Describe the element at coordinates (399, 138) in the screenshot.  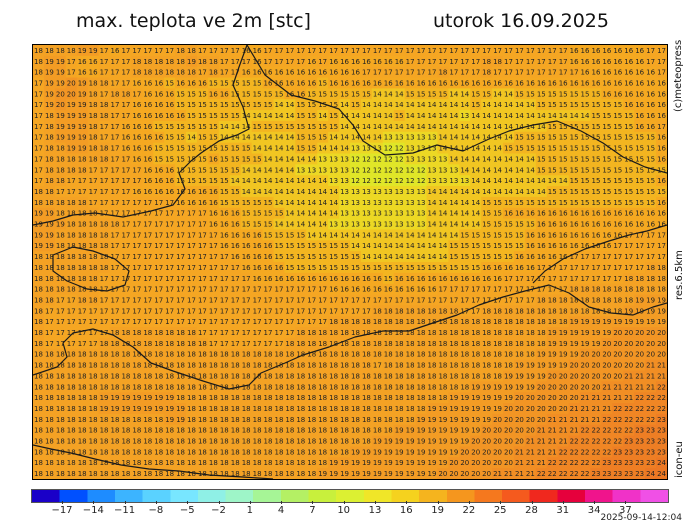
I see `temperature-value: 13` at that location.